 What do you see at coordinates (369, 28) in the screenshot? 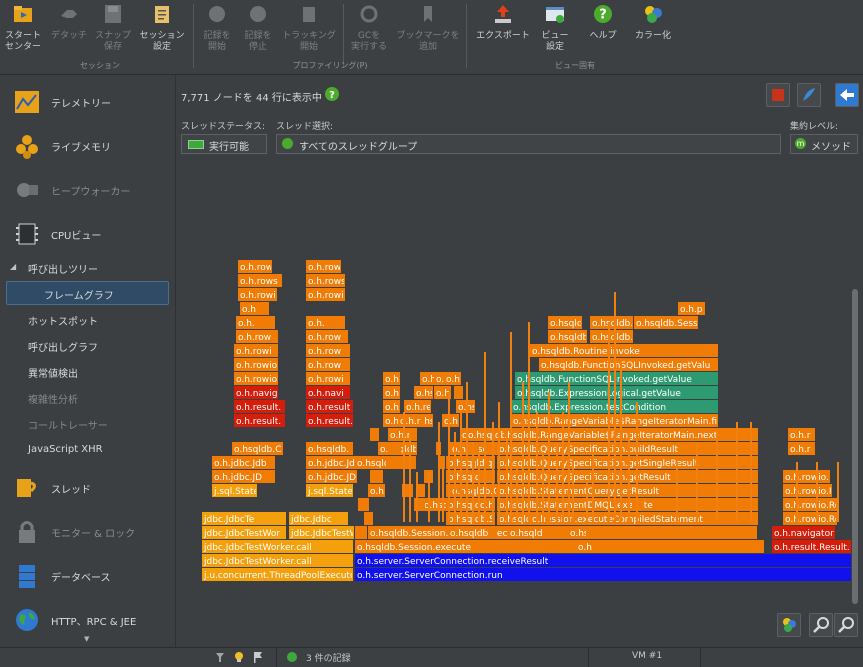
I see `run-gc-button: GCを 実行する` at bounding box center [369, 28].